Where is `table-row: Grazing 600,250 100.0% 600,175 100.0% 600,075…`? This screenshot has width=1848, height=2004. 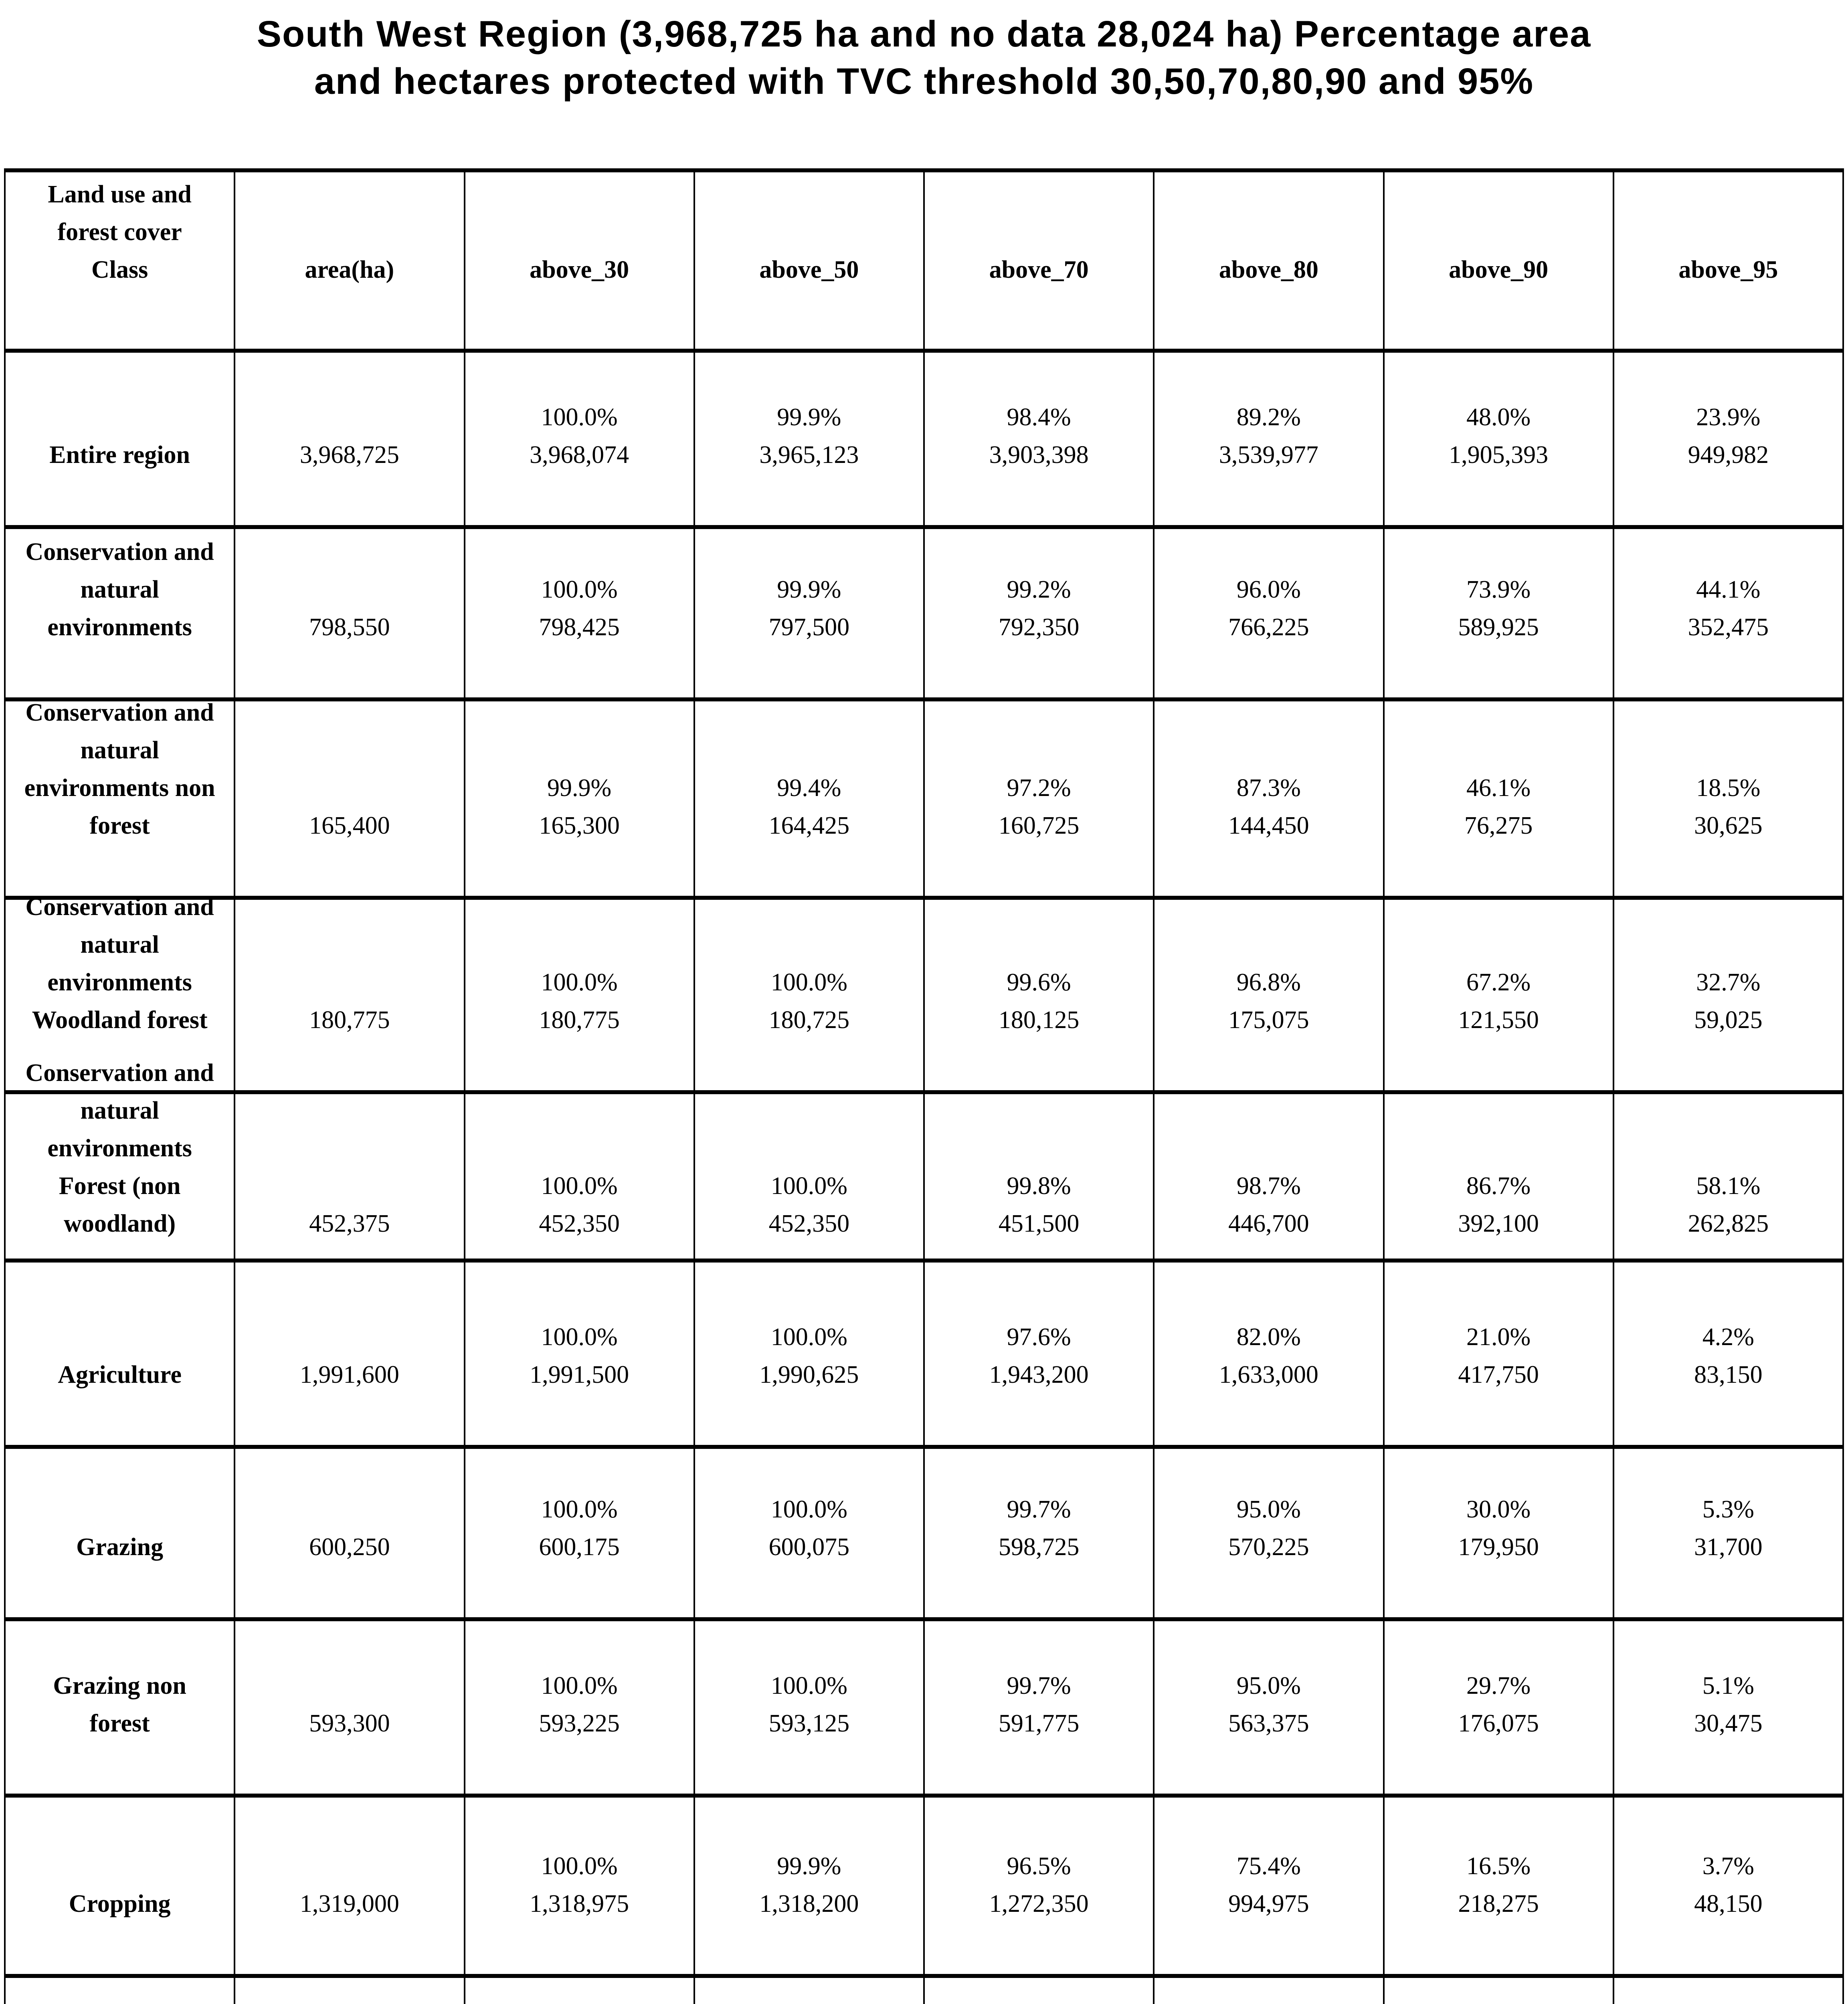 table-row: Grazing 600,250 100.0% 600,175 100.0% 600,075… is located at coordinates (924, 1533).